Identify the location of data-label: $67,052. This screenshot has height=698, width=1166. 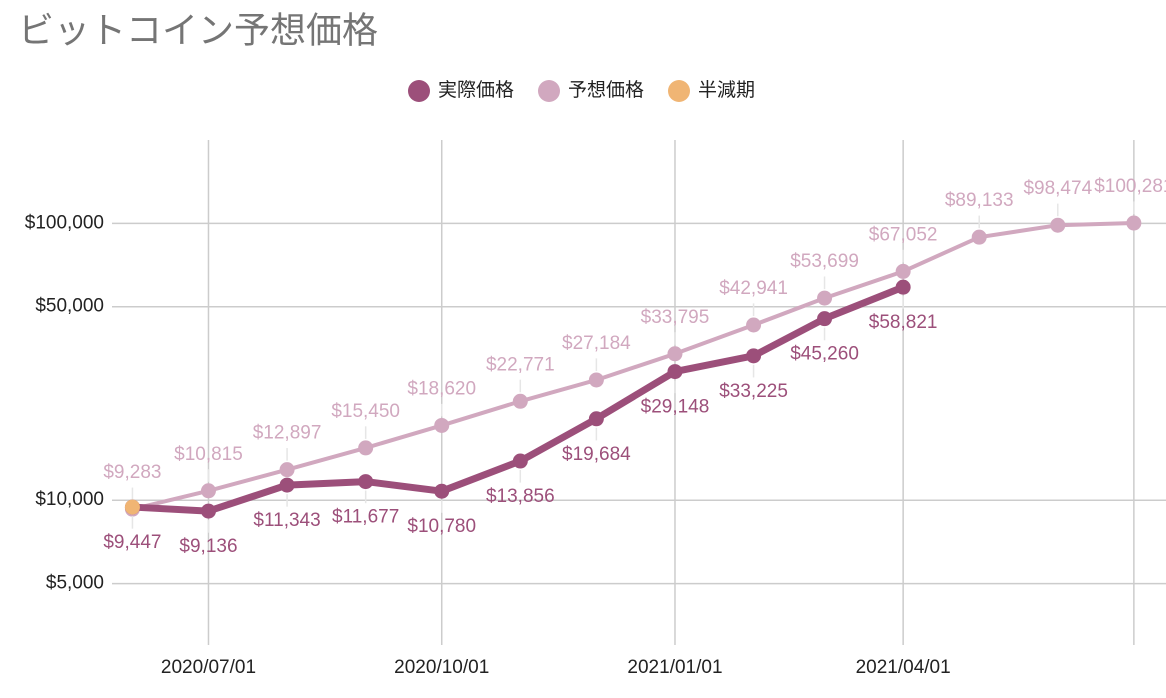
(903, 234).